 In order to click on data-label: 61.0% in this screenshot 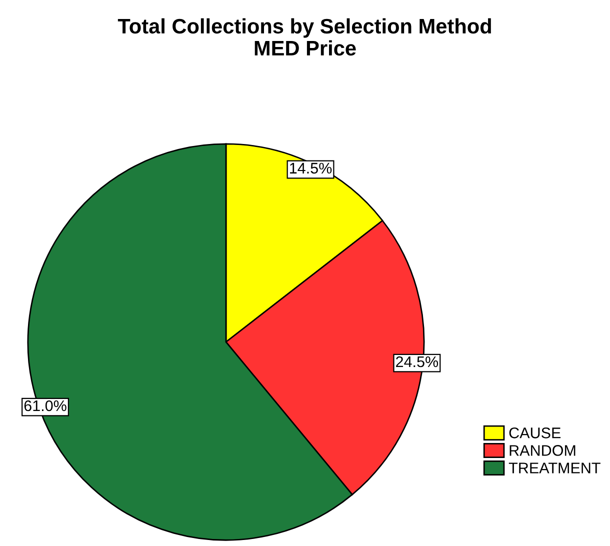, I will do `click(45, 406)`.